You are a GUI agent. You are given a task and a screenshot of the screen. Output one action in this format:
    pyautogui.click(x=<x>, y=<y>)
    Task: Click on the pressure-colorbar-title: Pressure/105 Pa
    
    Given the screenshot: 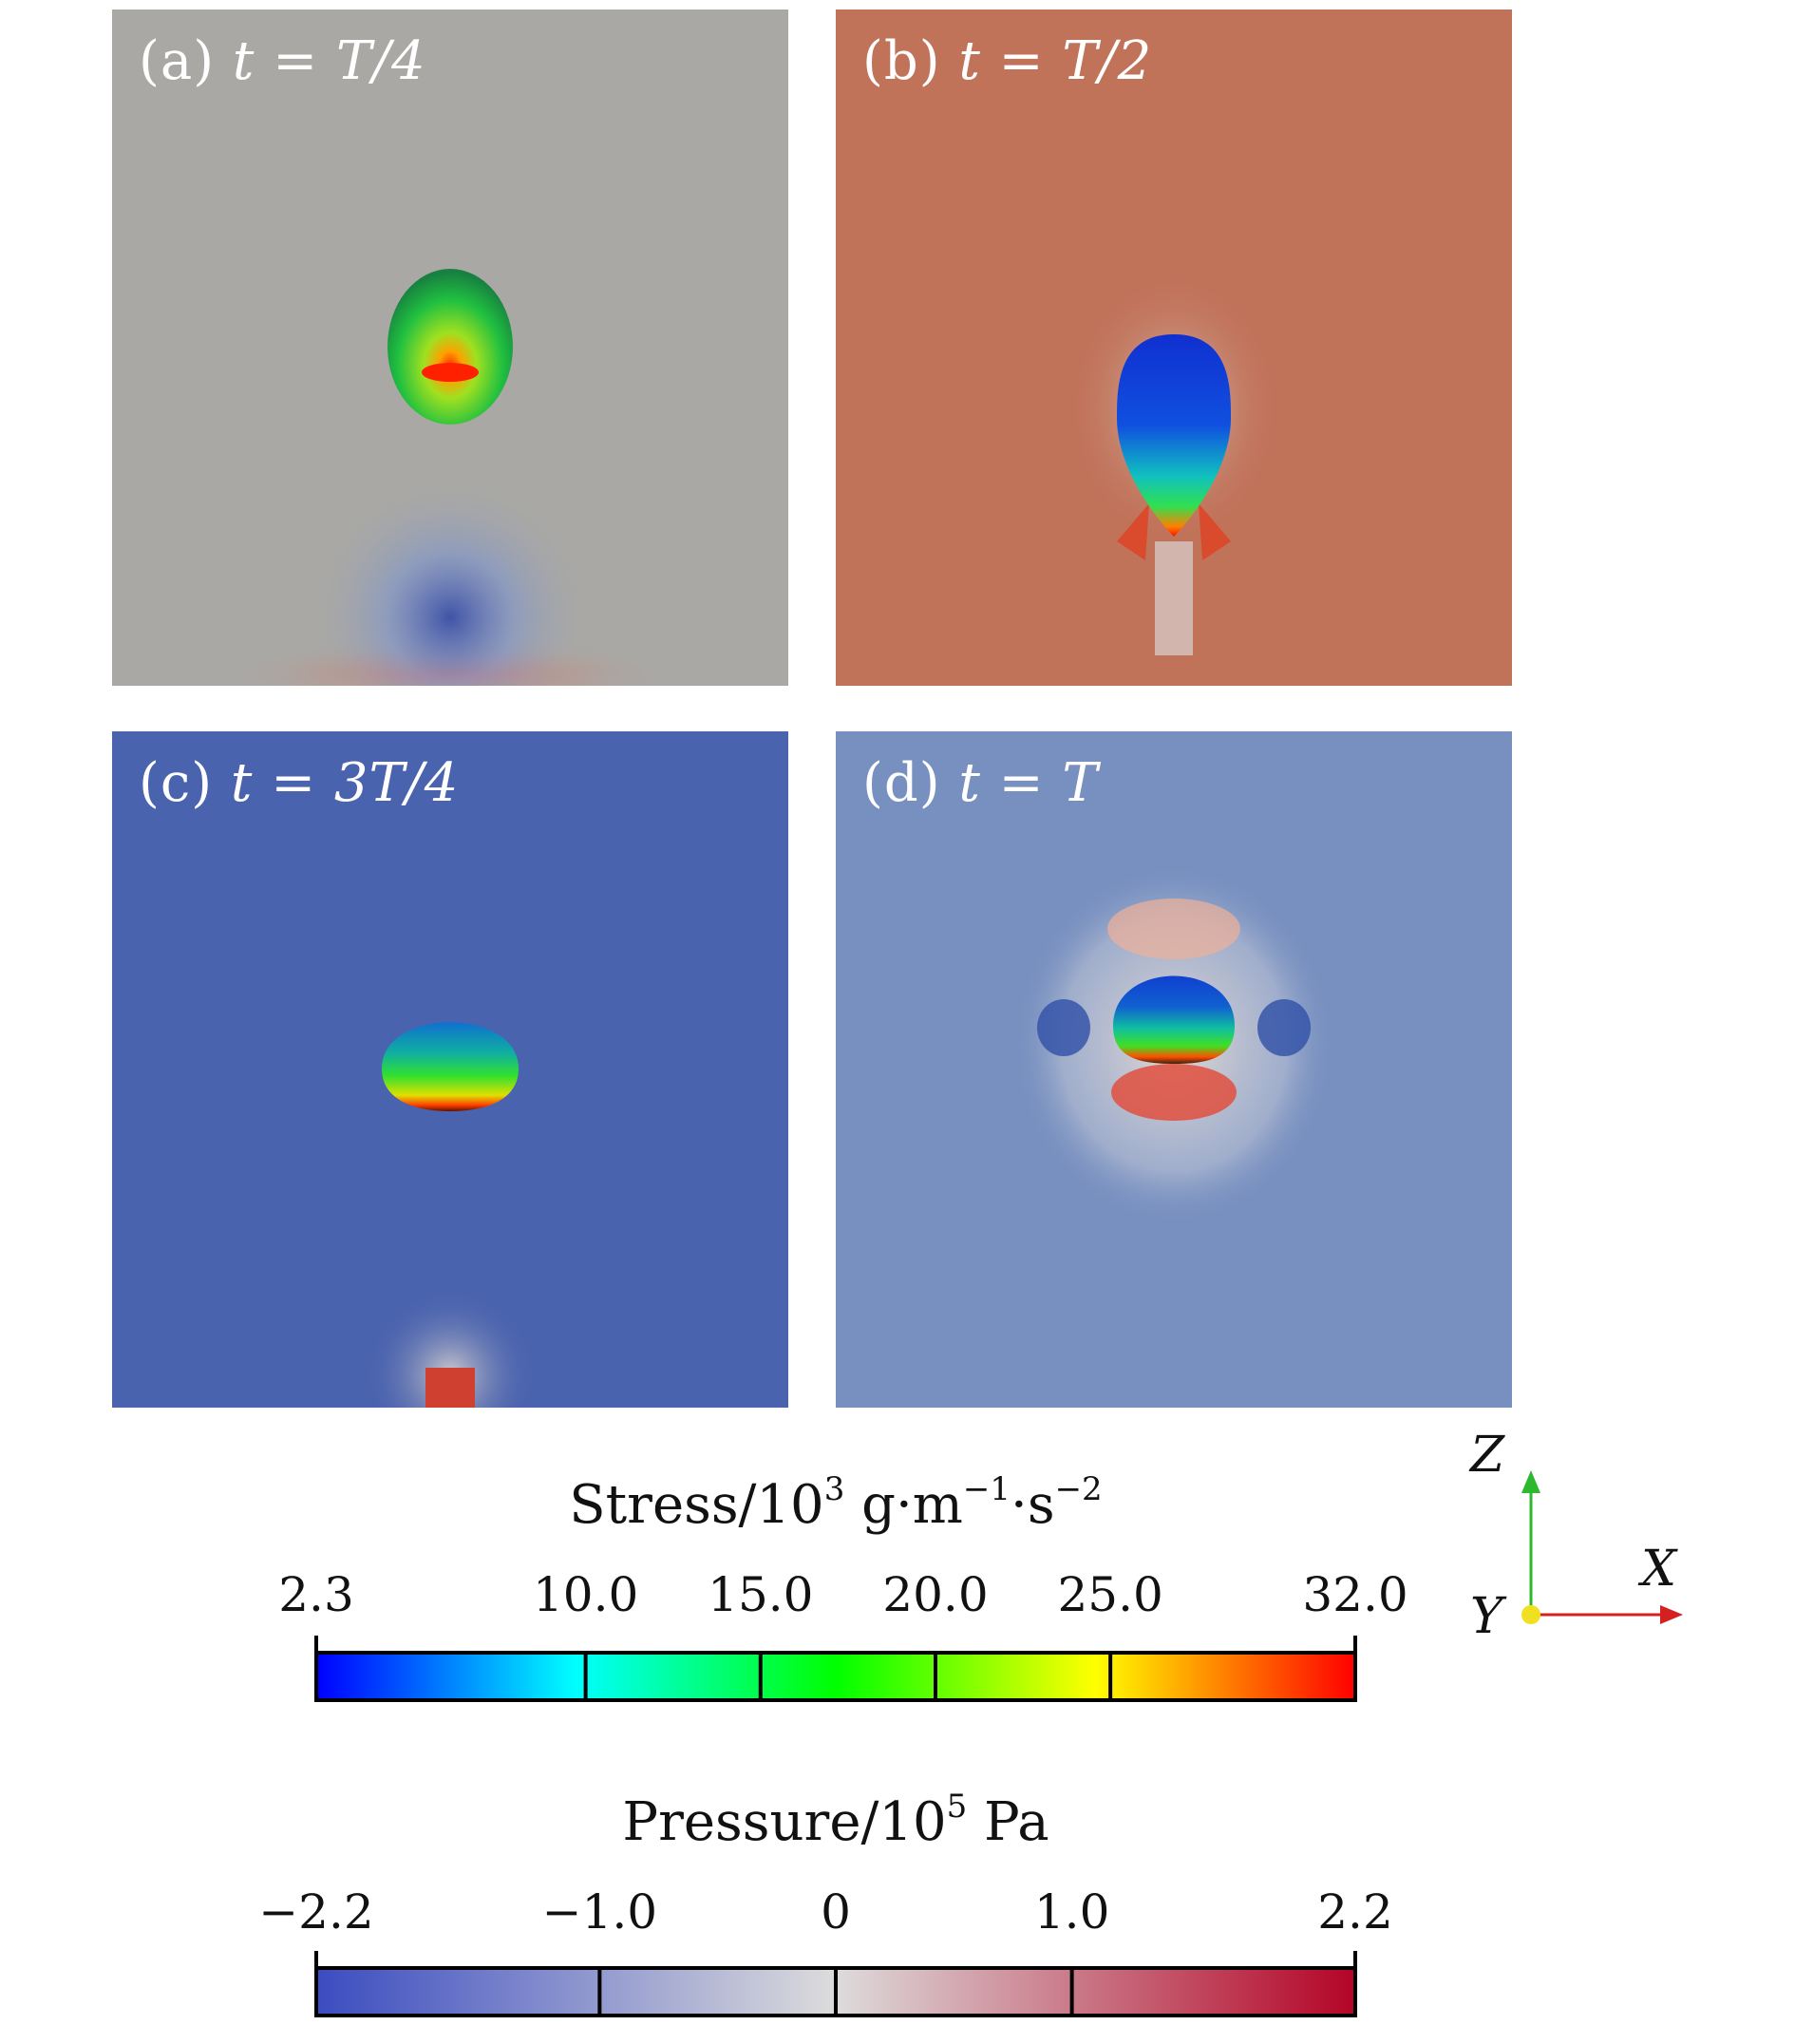 What is the action you would take?
    pyautogui.click(x=836, y=1821)
    